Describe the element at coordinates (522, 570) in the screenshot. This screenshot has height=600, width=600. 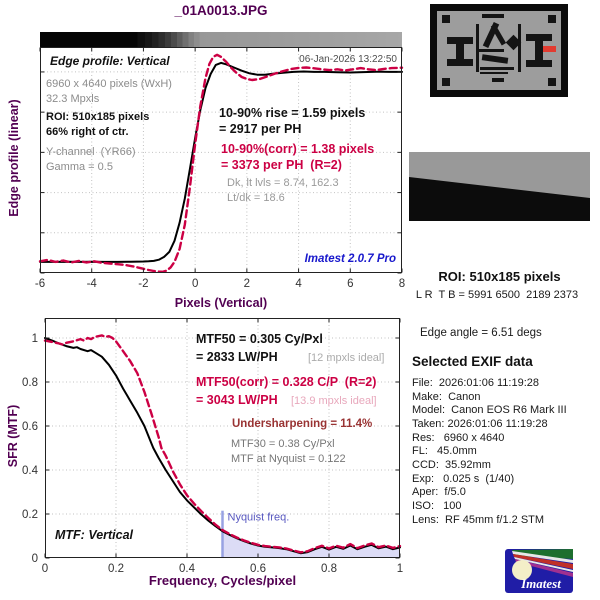
I see `logo-moon` at that location.